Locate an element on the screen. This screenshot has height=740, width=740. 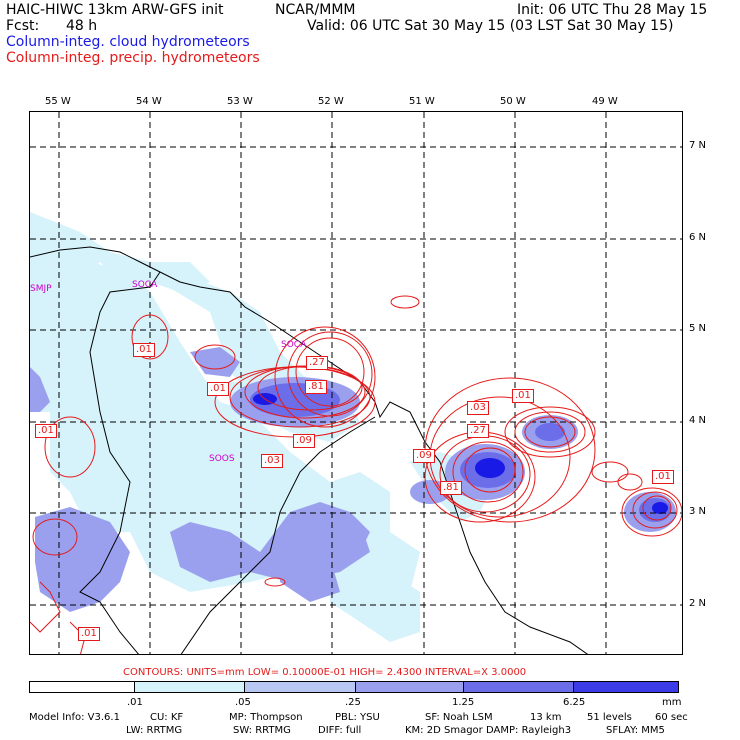
station-label: SMJP is located at coordinates (41, 289).